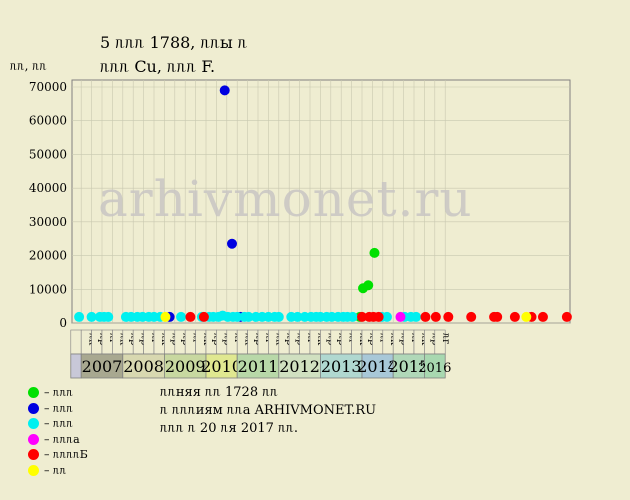 Image resolution: width=630 pixels, height=500 pixels. I want to click on y-tick-label: 0, so click(63, 323).